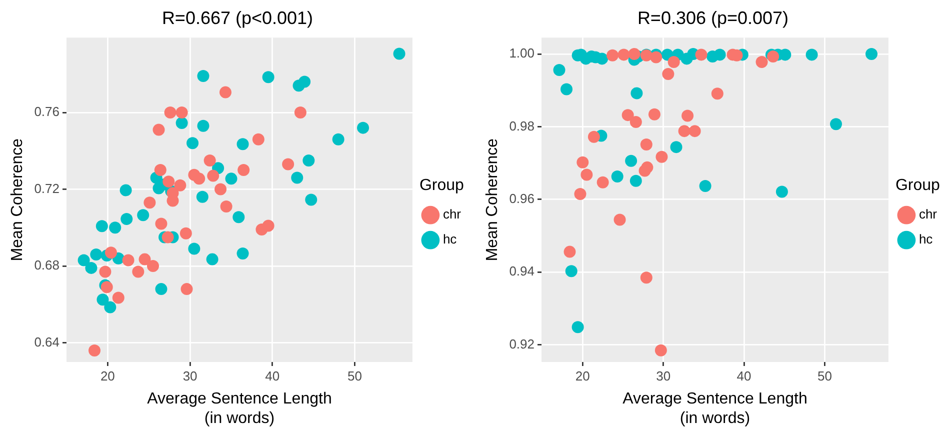  Describe the element at coordinates (47, 188) in the screenshot. I see `y-tick-label: 0.72` at that location.